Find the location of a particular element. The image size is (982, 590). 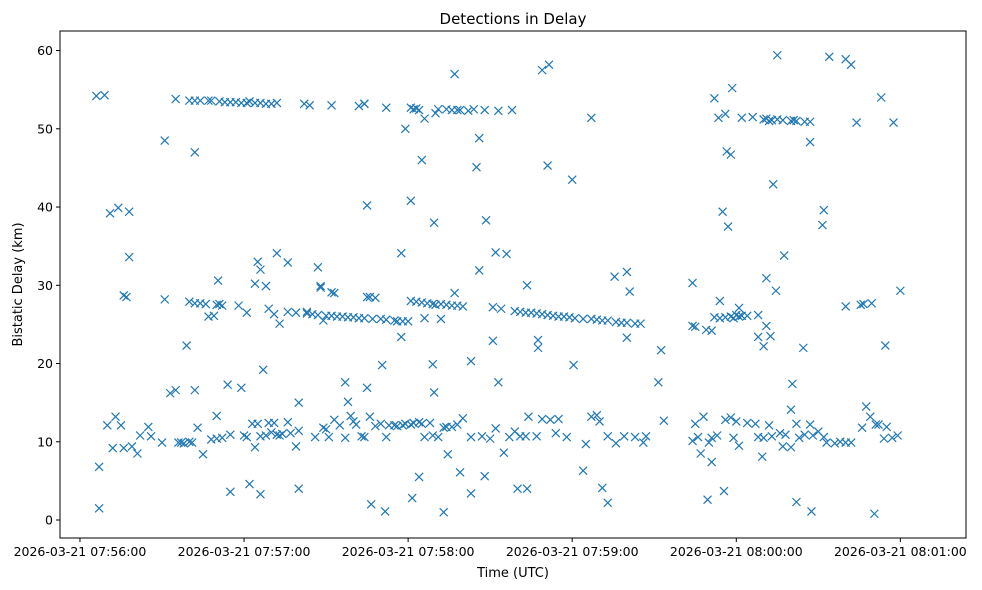

y-tick-label: 0 is located at coordinates (49, 520).